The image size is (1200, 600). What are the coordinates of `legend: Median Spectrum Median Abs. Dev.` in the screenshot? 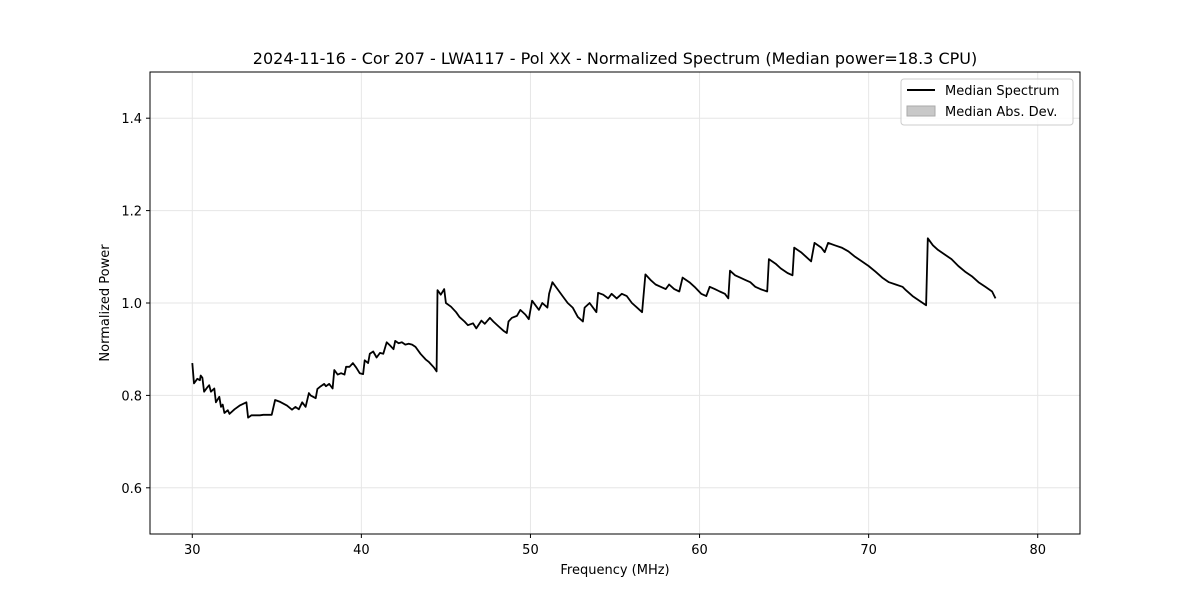 It's located at (987, 102).